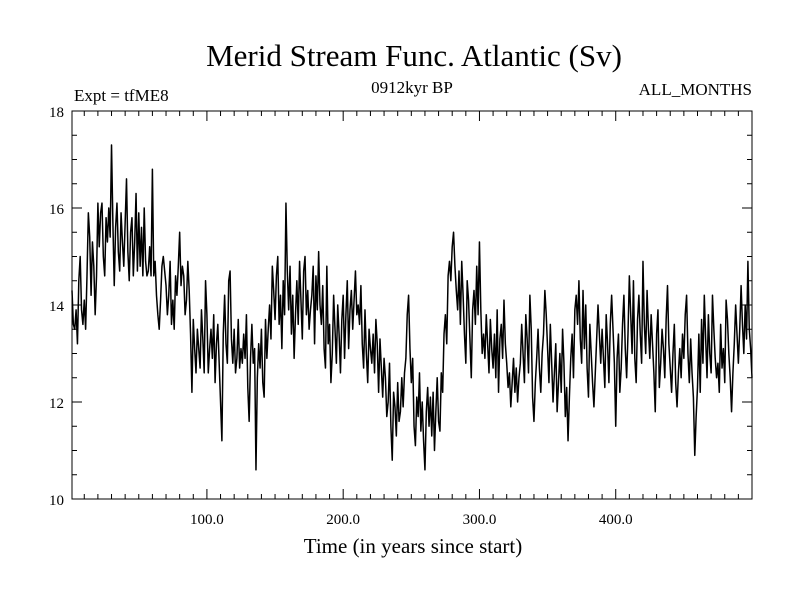  I want to click on months-label: ALL_MONTHS, so click(695, 89).